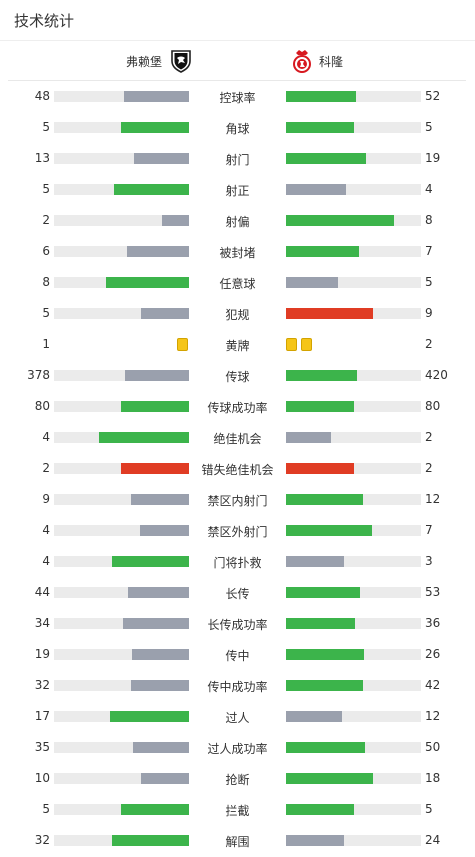 The image size is (475, 857). I want to click on stat-label: 长传成功率, so click(237, 625).